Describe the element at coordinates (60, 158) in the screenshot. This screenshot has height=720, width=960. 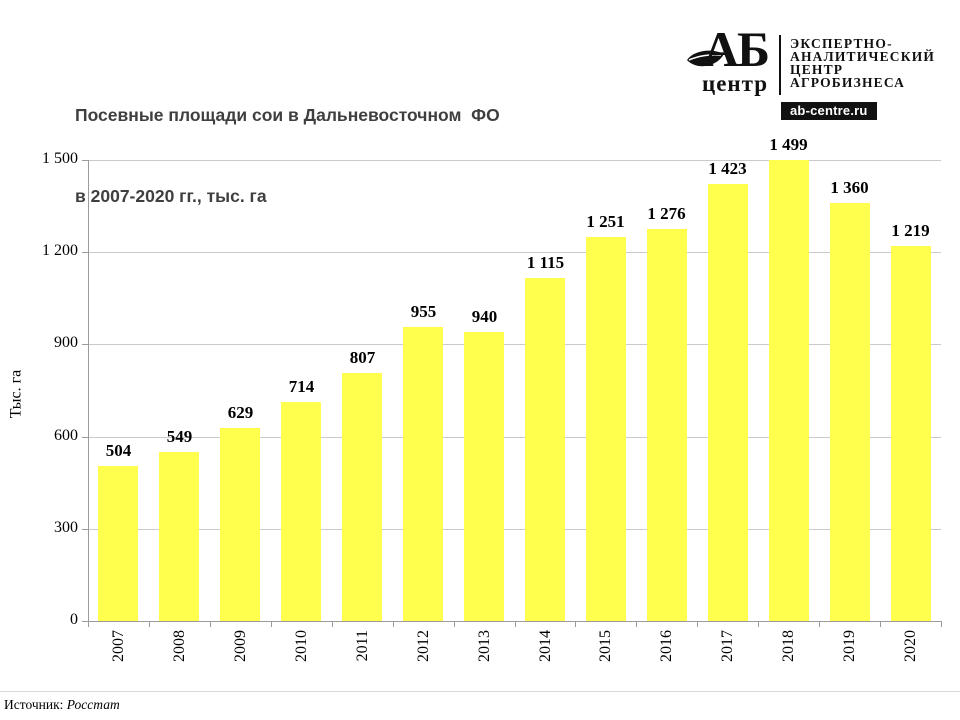
I see `y-tick-label: 1 500` at that location.